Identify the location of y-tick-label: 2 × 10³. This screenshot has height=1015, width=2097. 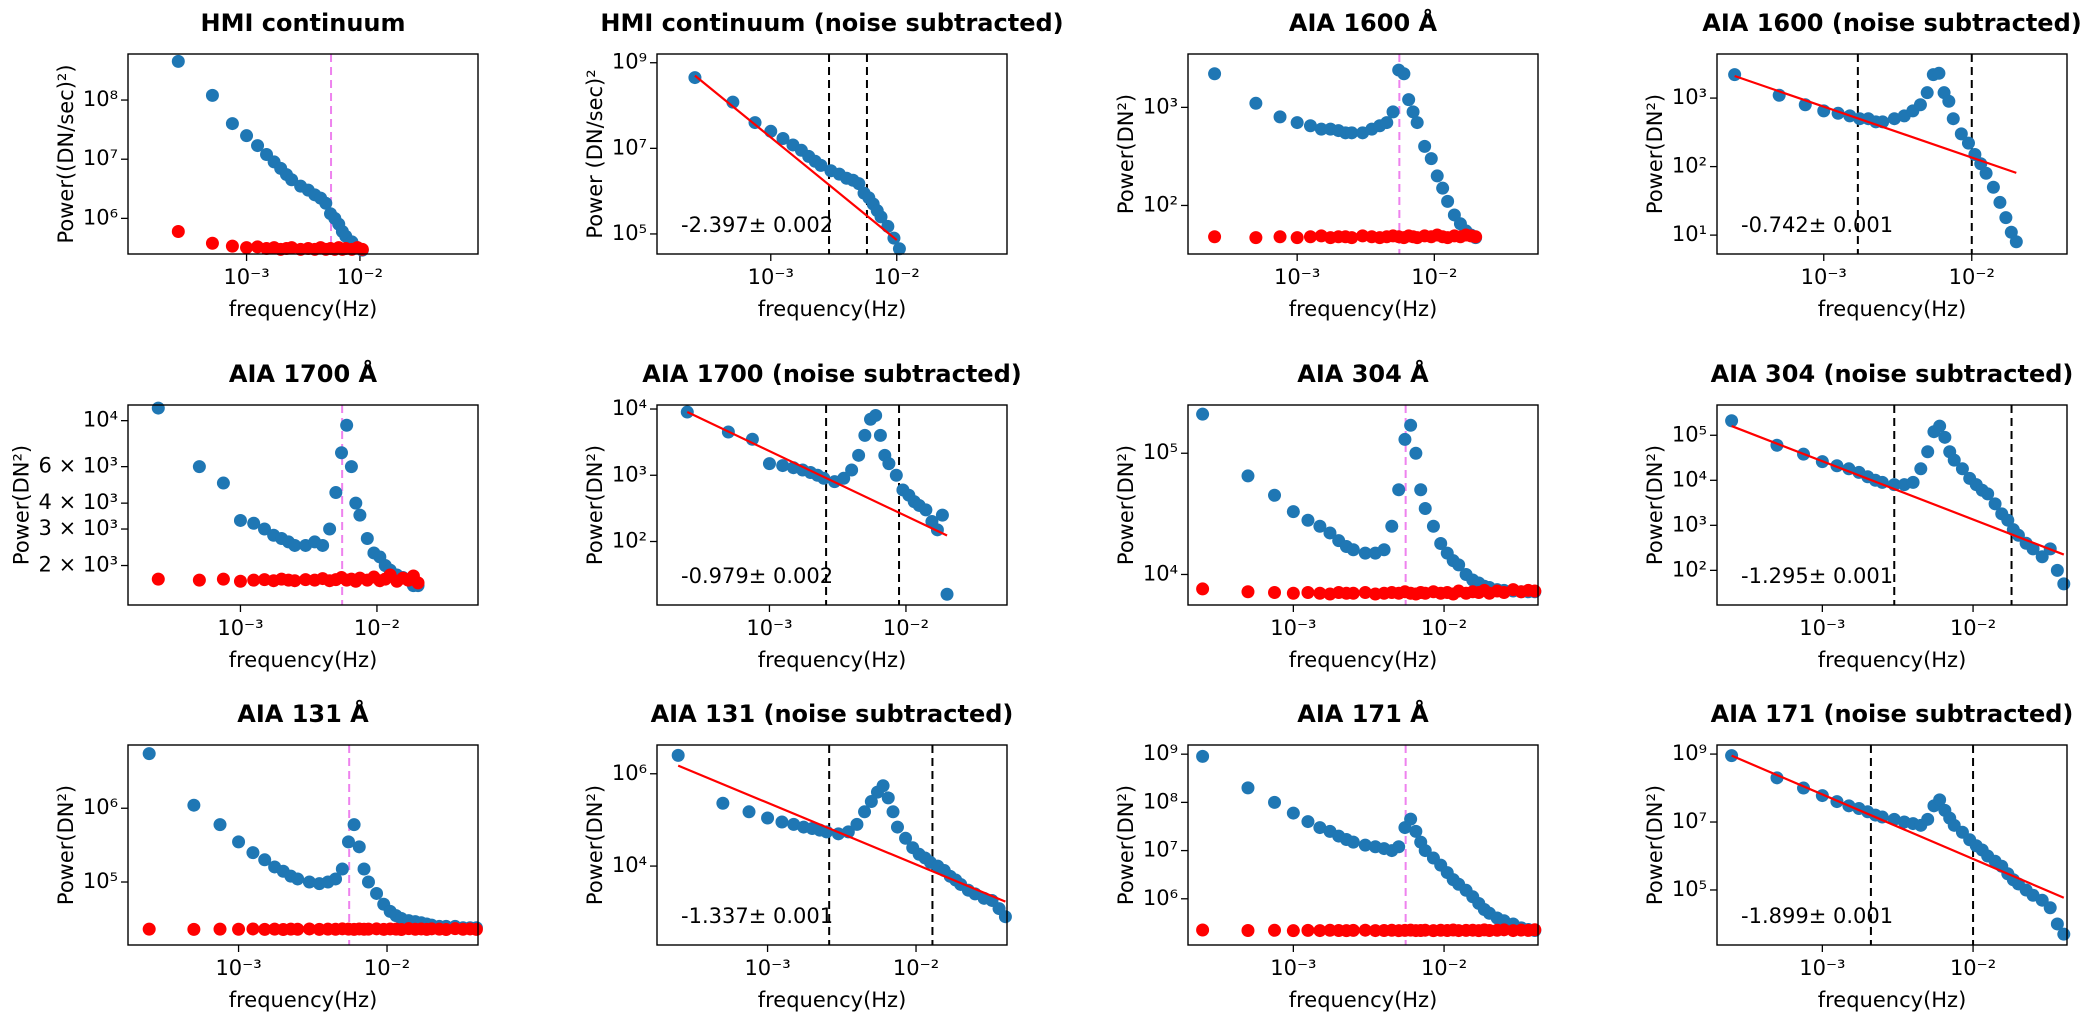
(78, 565).